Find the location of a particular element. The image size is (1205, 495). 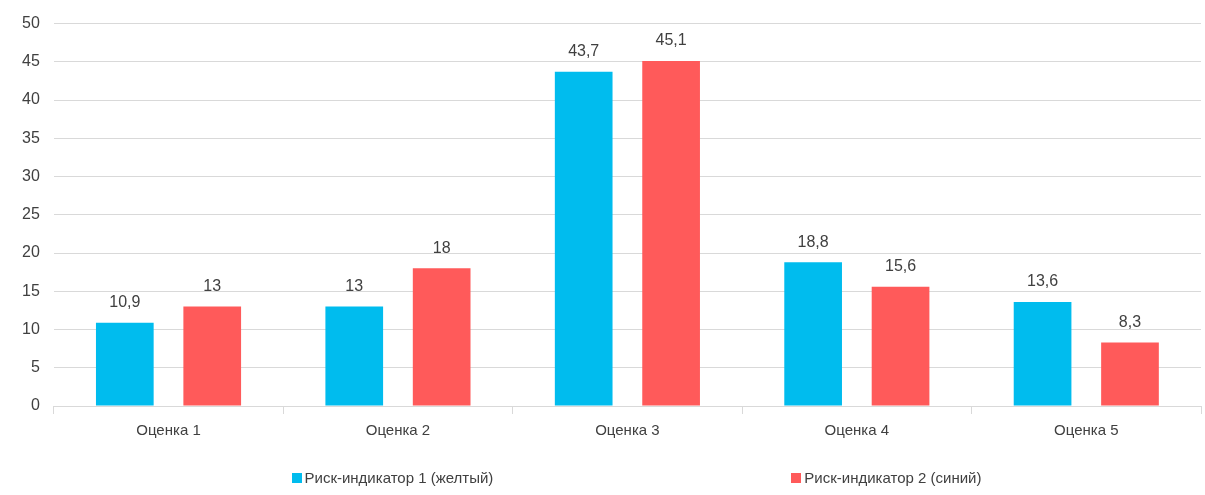

x-tick-label: Оценка 4 is located at coordinates (857, 430).